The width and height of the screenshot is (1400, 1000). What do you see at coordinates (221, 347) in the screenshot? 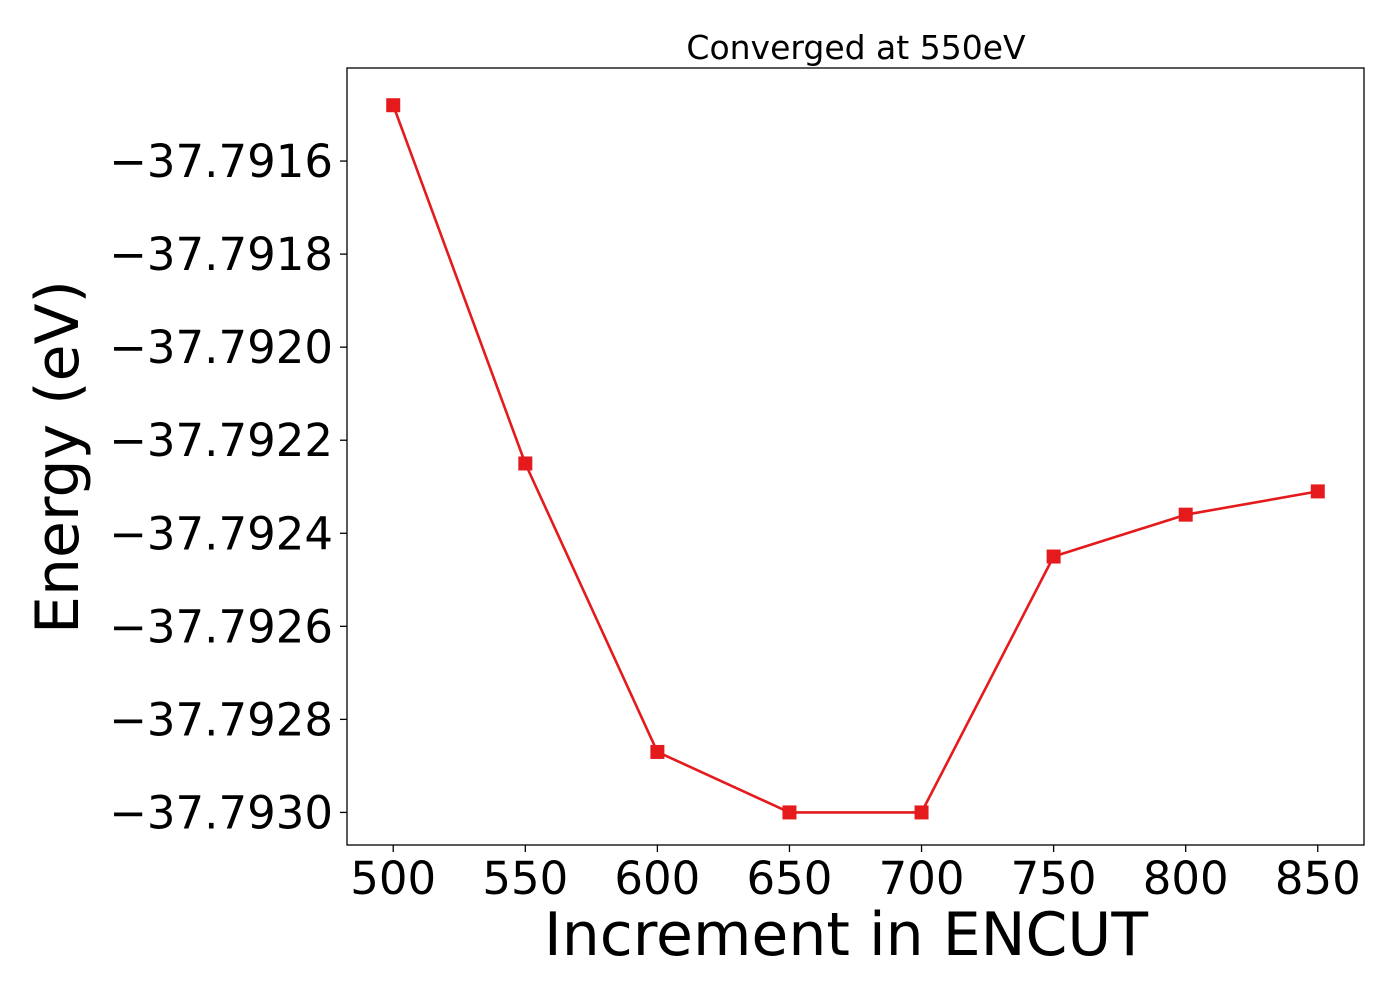
I see `y-tick-label: −37.7920` at bounding box center [221, 347].